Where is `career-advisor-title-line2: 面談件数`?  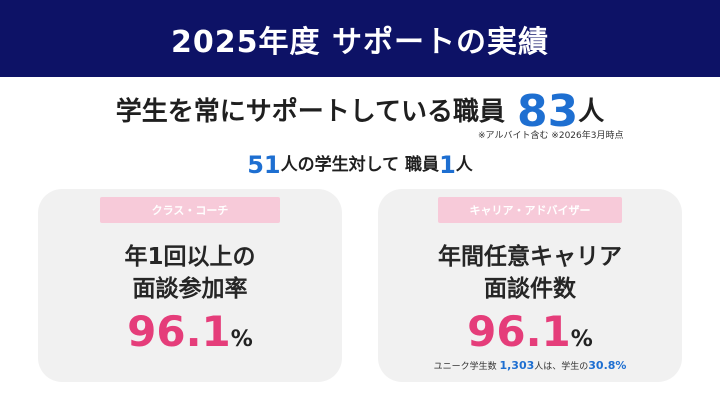 career-advisor-title-line2: 面談件数 is located at coordinates (530, 289).